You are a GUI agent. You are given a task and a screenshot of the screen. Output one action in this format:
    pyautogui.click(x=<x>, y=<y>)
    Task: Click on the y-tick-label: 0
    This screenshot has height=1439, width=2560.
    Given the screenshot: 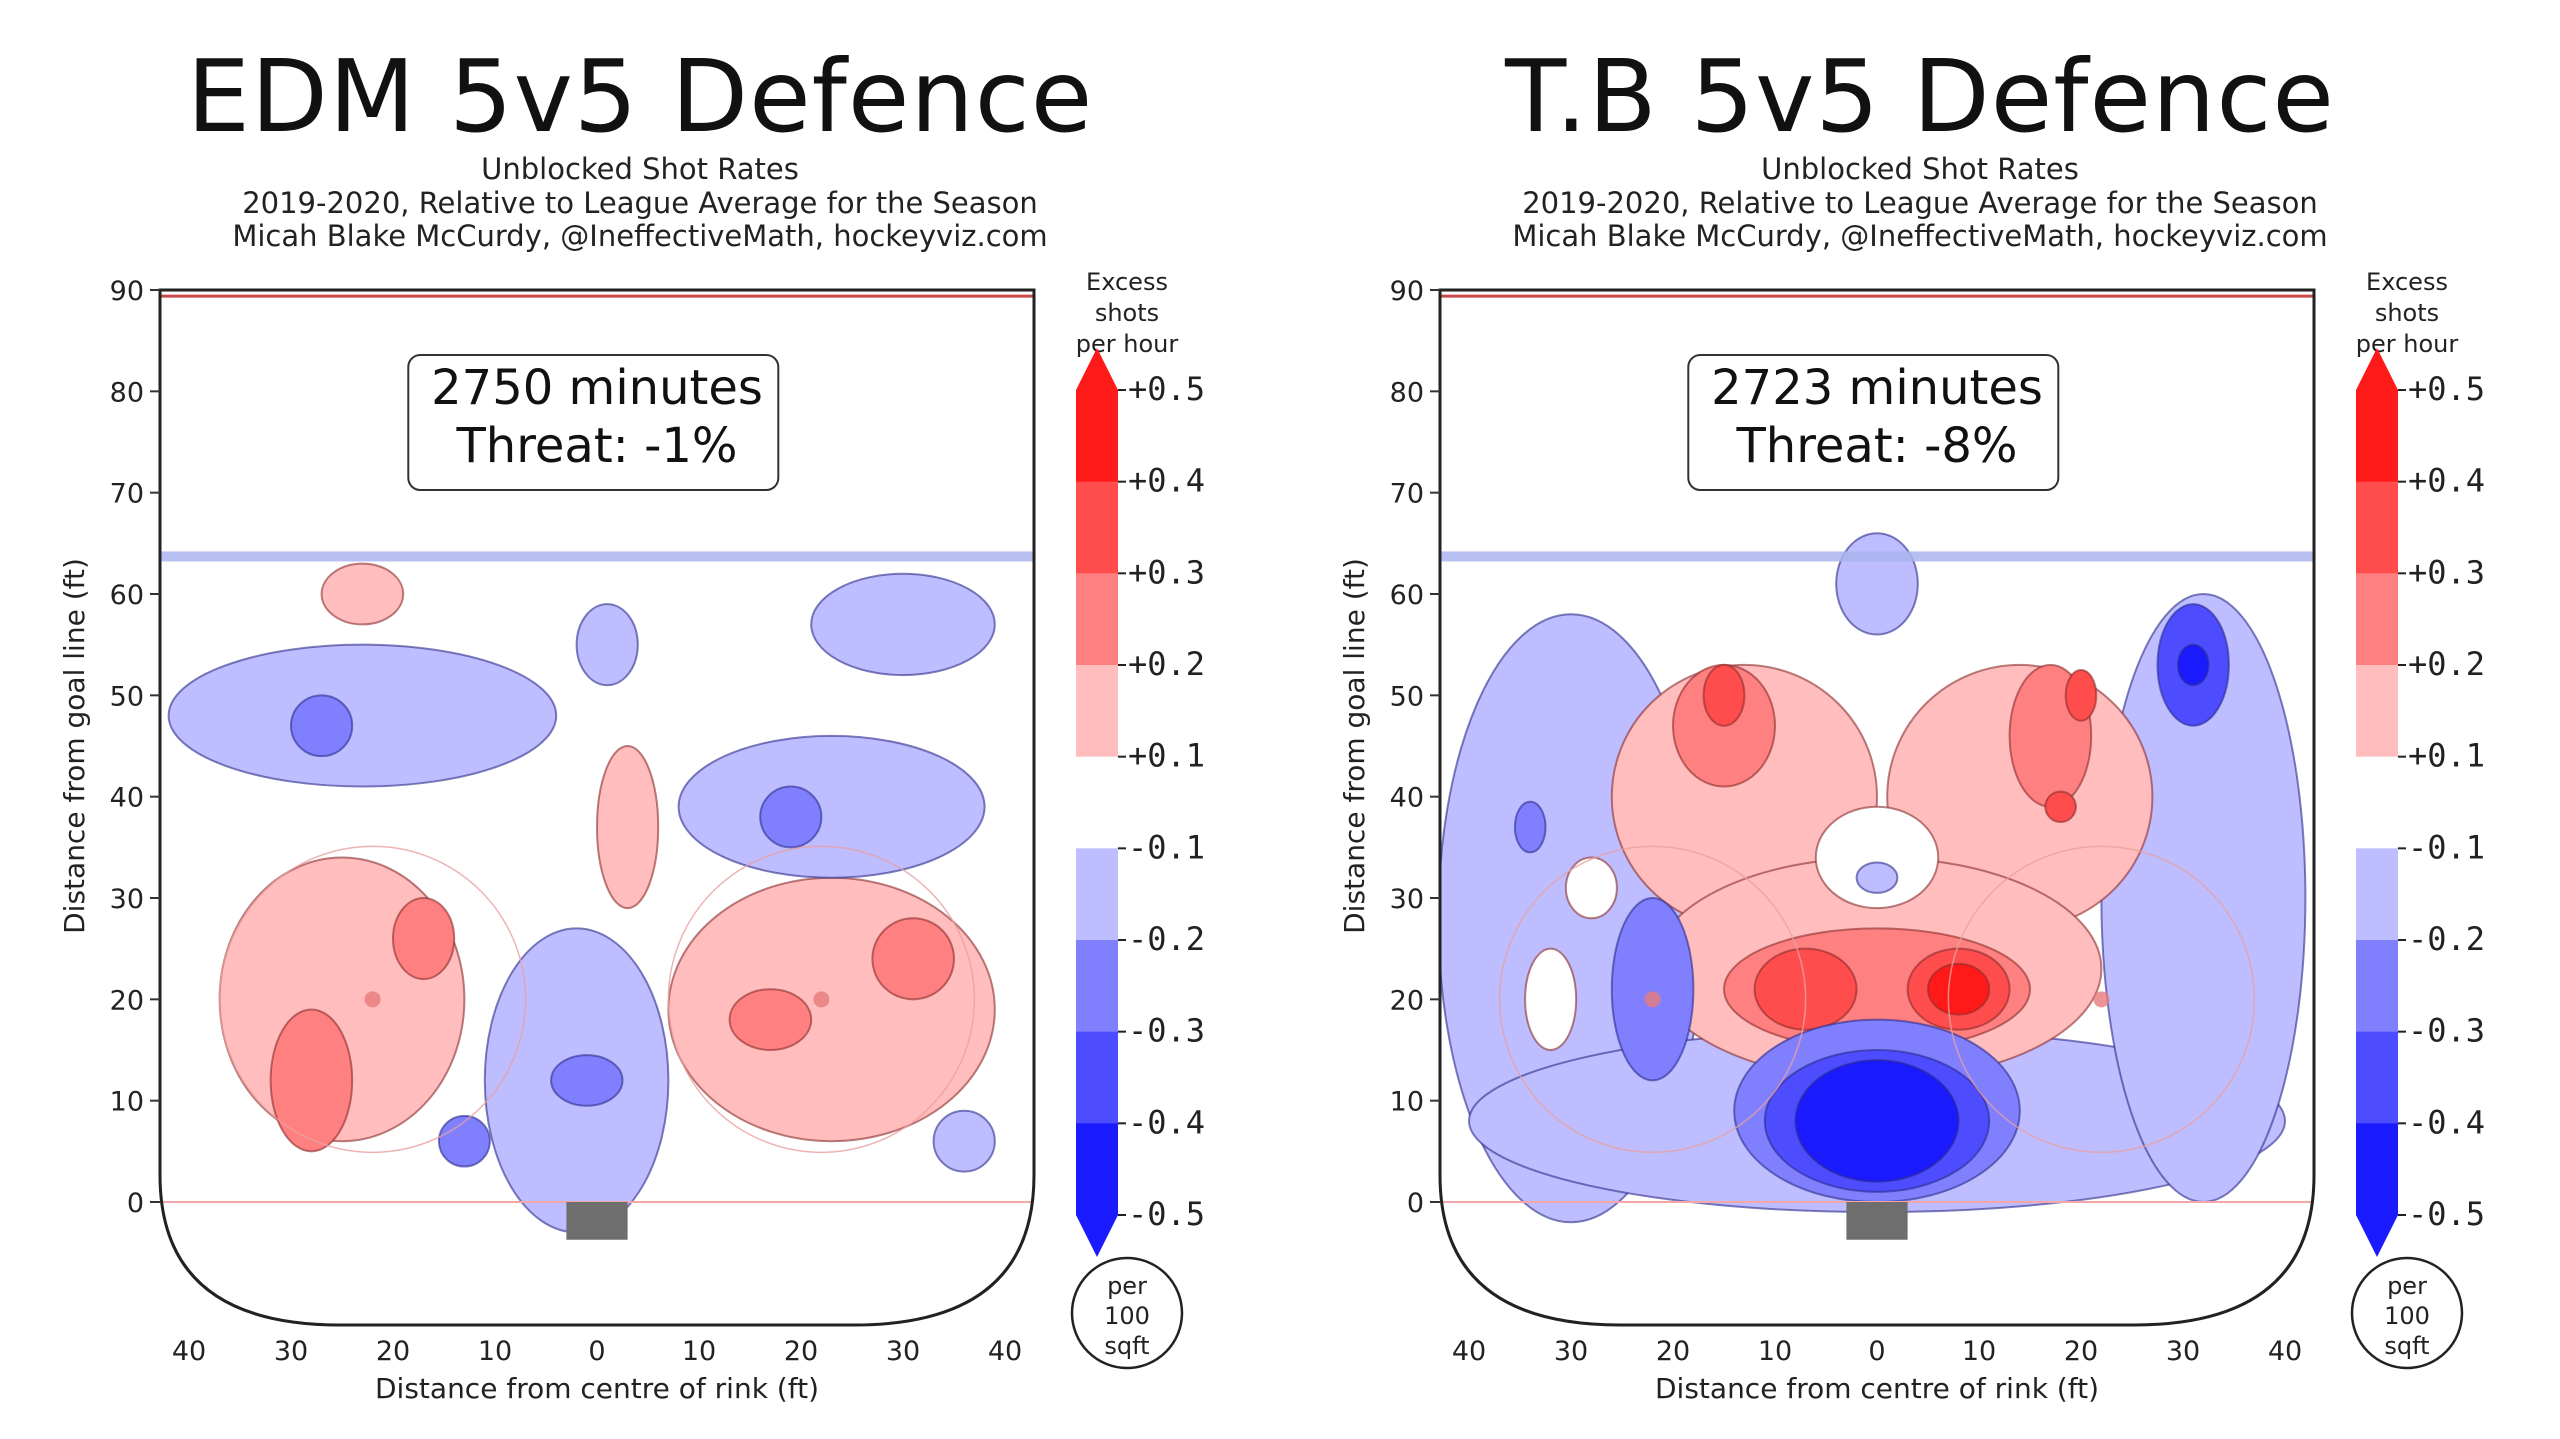 What is the action you would take?
    pyautogui.click(x=1415, y=1203)
    